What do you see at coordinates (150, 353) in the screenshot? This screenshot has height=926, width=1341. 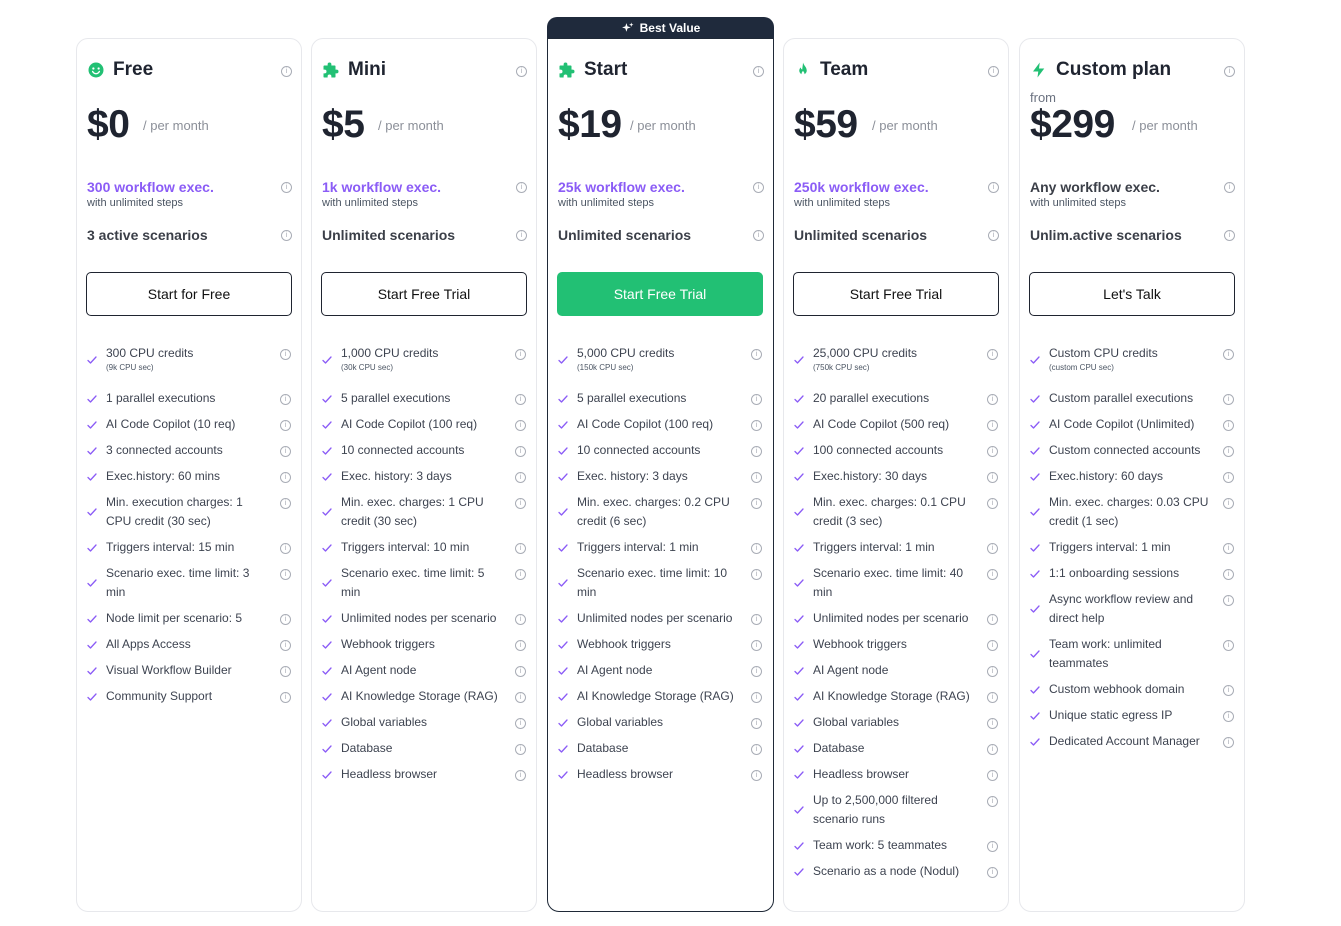 I see `feature-label: 300 CPU credits` at bounding box center [150, 353].